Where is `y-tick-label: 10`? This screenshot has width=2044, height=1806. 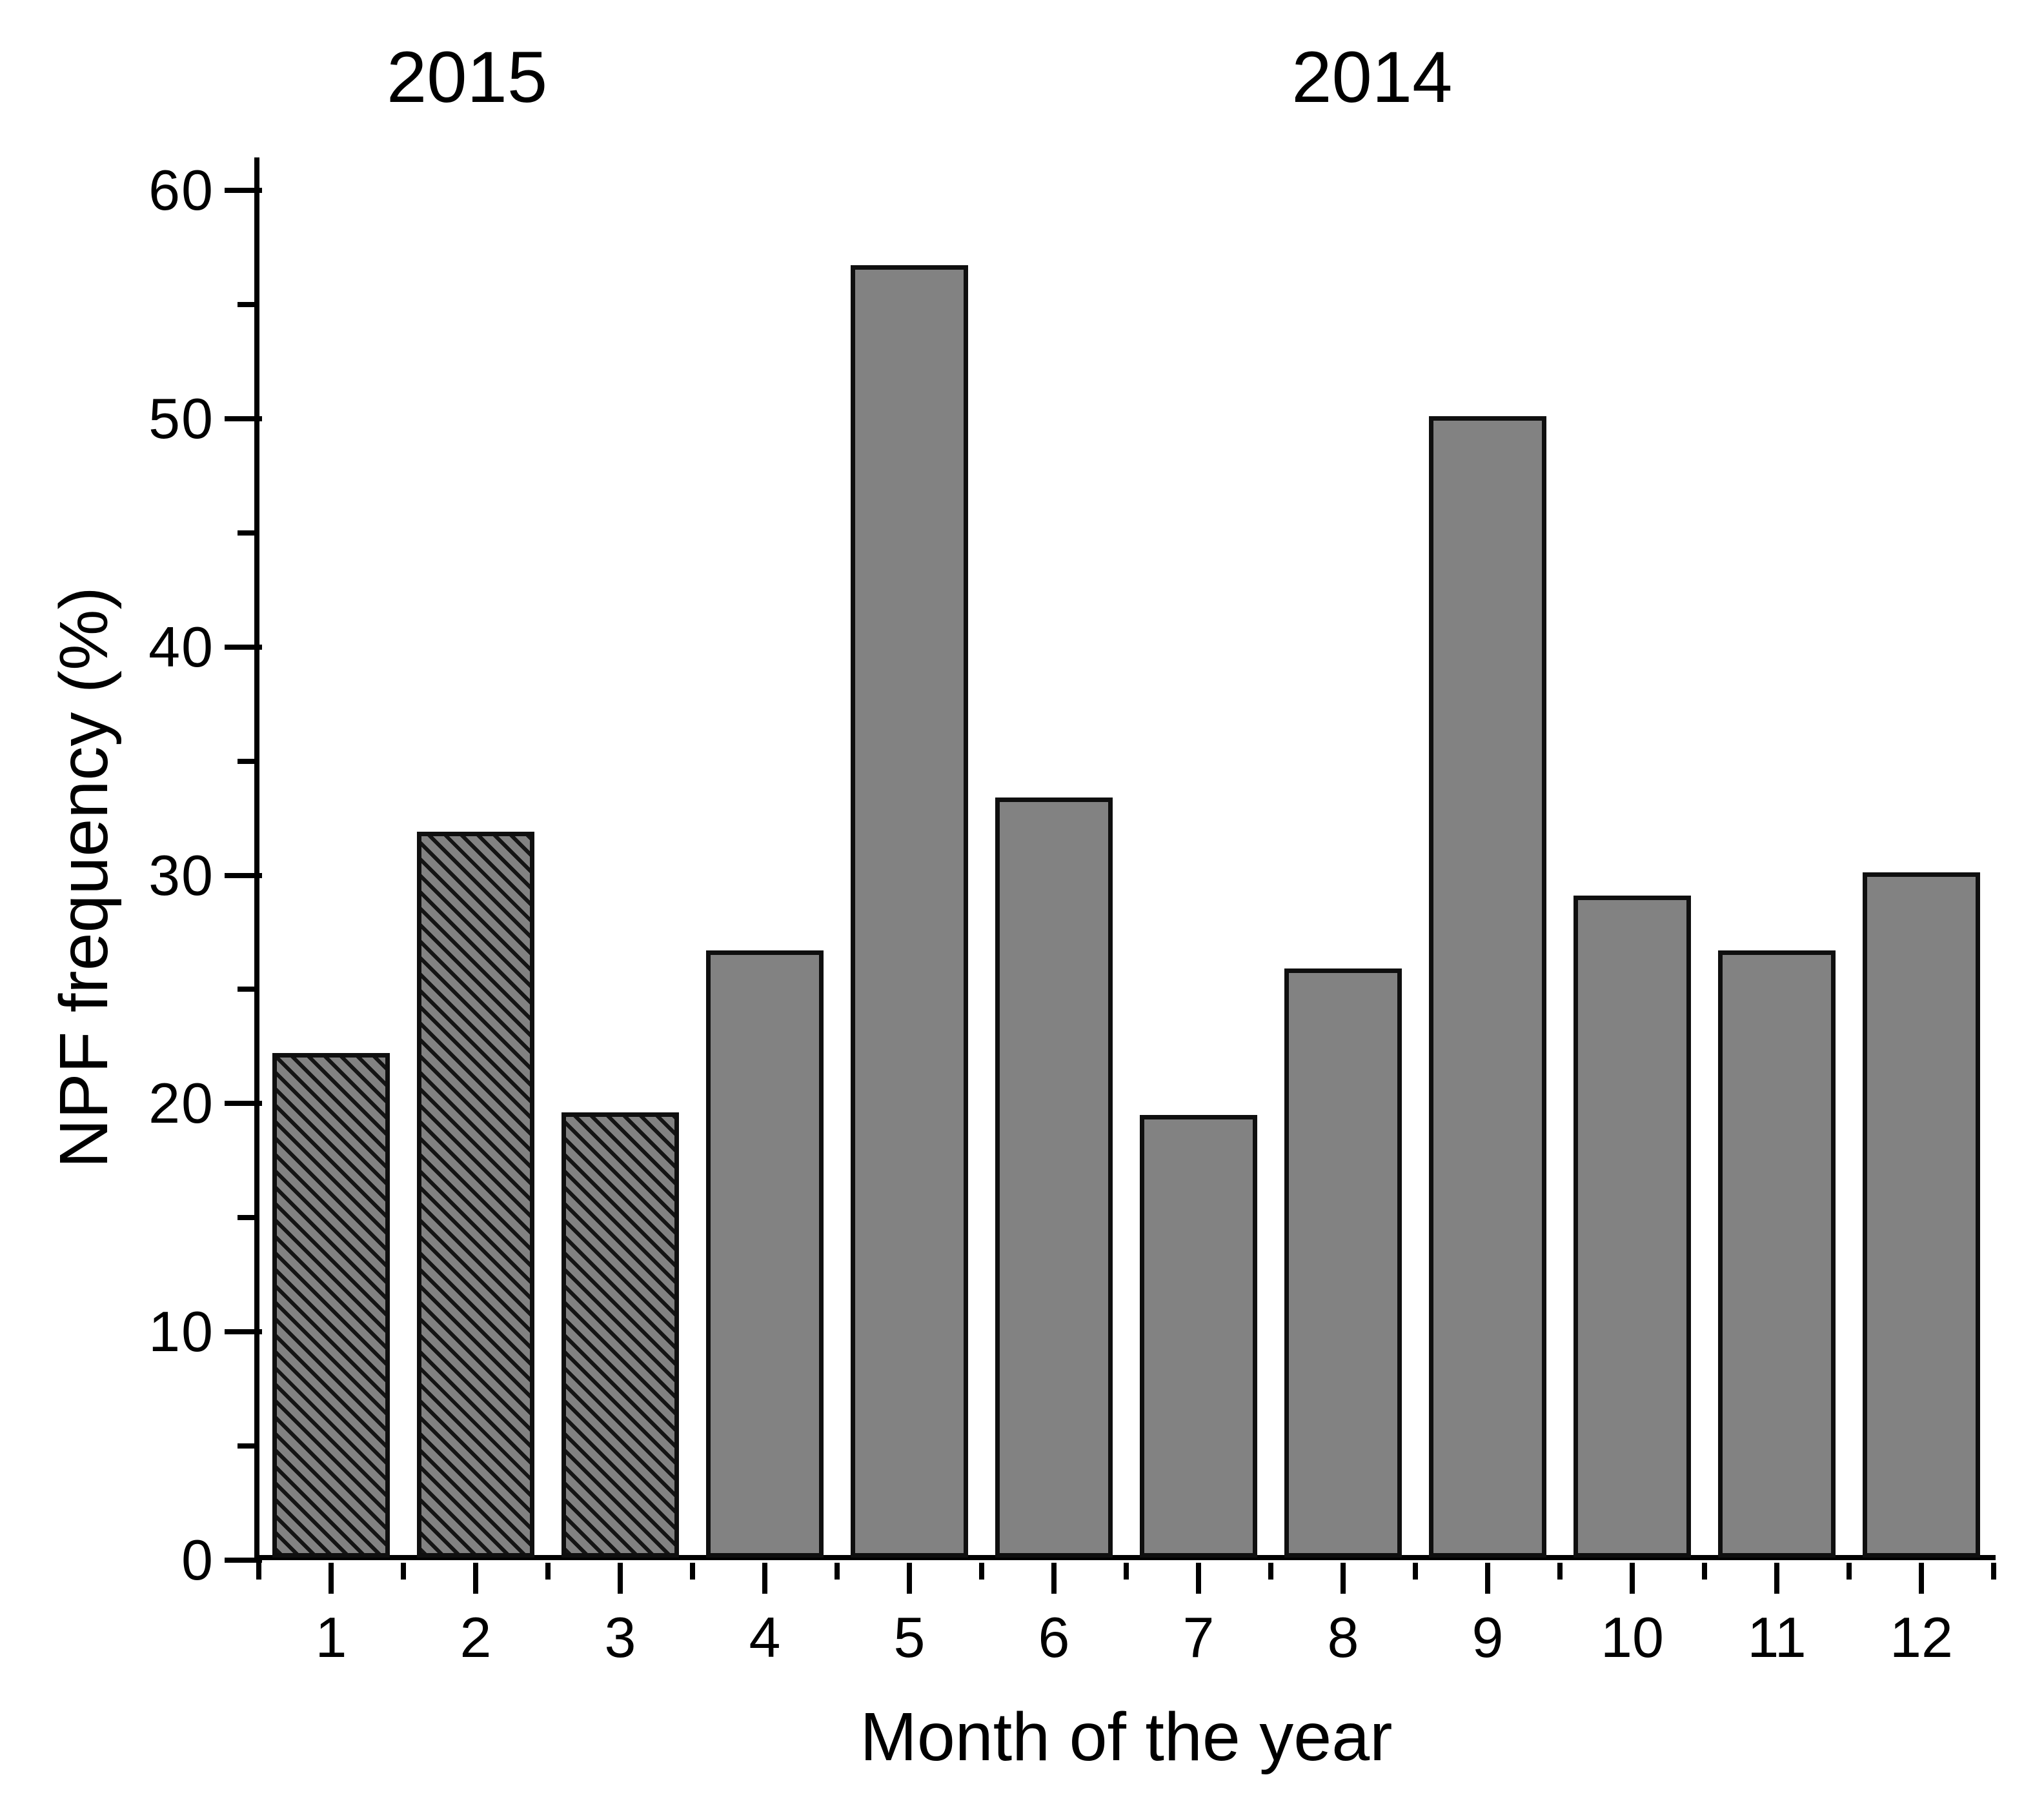
y-tick-label: 10 is located at coordinates (181, 1331).